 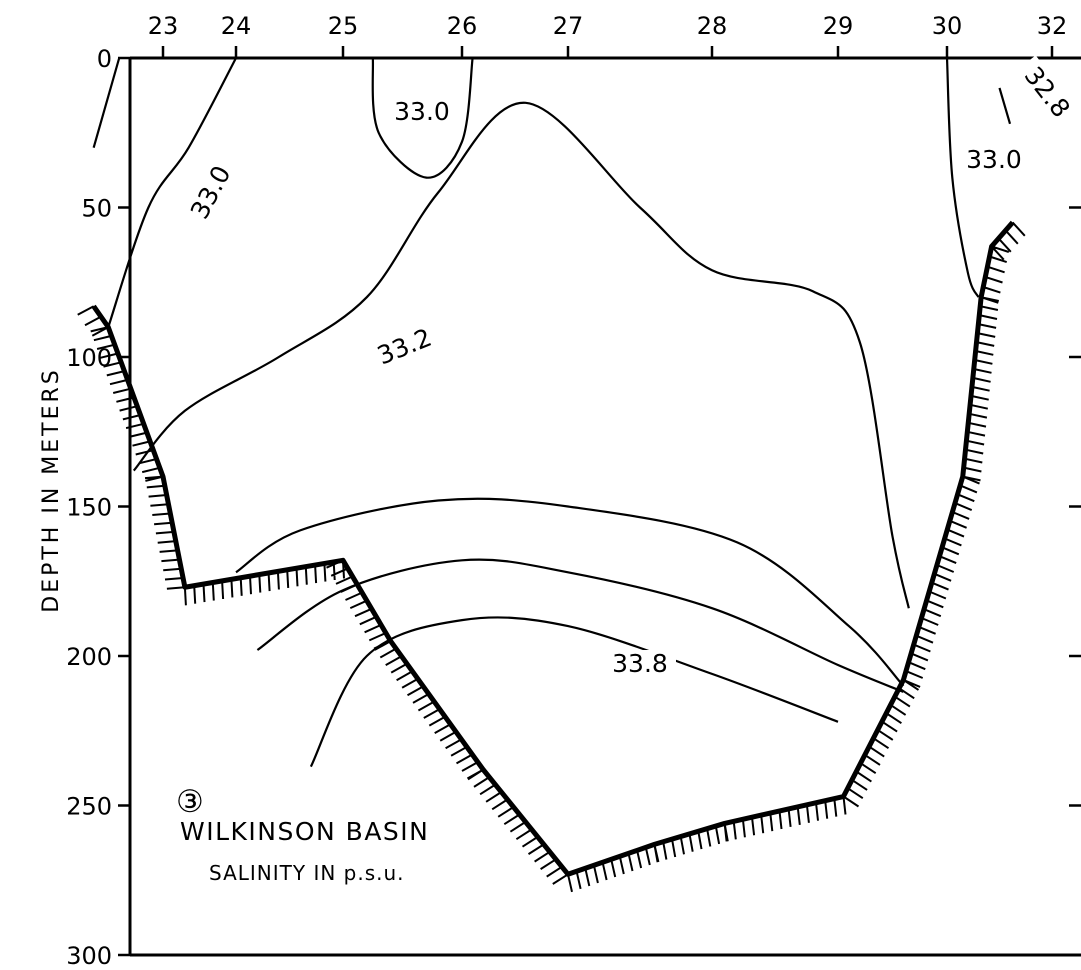 What do you see at coordinates (838, 26) in the screenshot?
I see `station-label: 29` at bounding box center [838, 26].